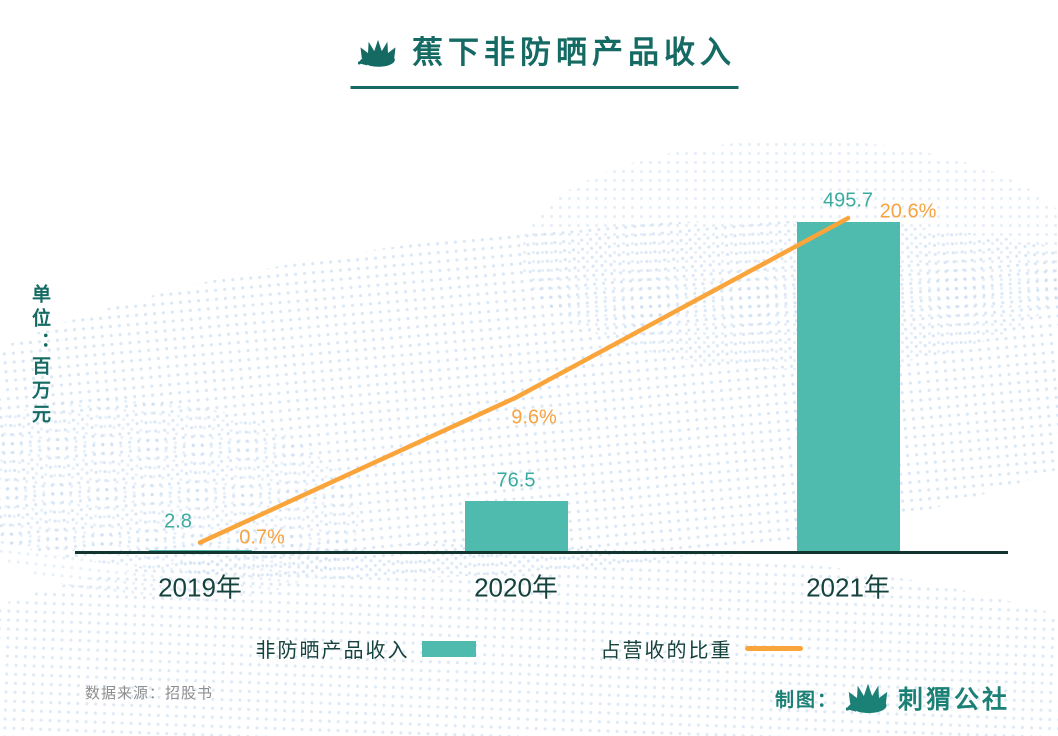  What do you see at coordinates (332, 651) in the screenshot?
I see `legend-bar-label: 非防晒产品收入` at bounding box center [332, 651].